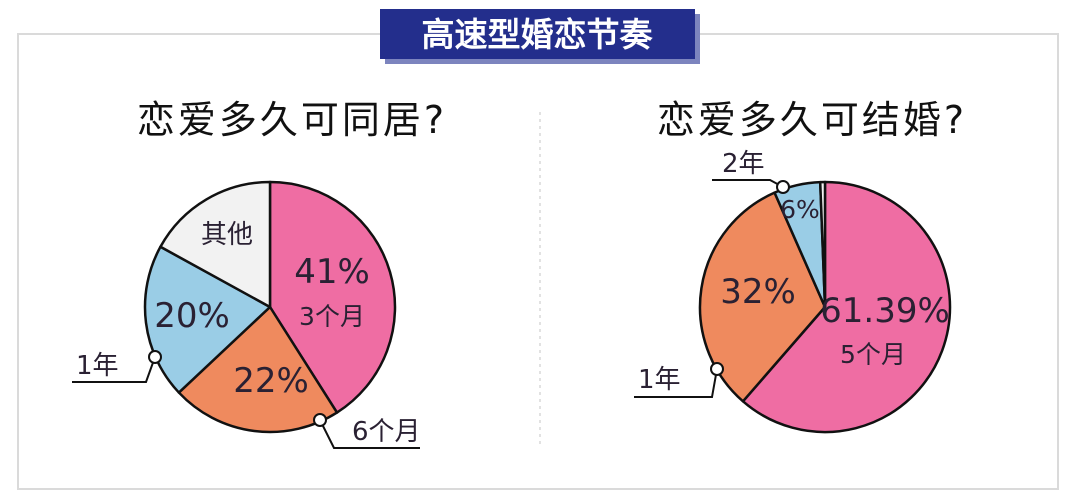  Describe the element at coordinates (717, 369) in the screenshot. I see `pie2-leader-dot-1year` at that location.